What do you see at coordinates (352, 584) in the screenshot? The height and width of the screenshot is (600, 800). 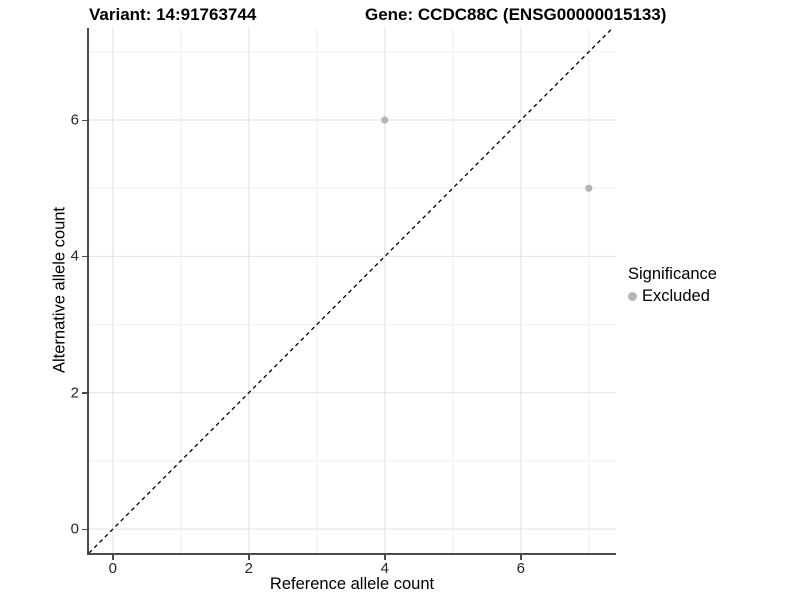 I see `x-axis-title: Reference allele count` at bounding box center [352, 584].